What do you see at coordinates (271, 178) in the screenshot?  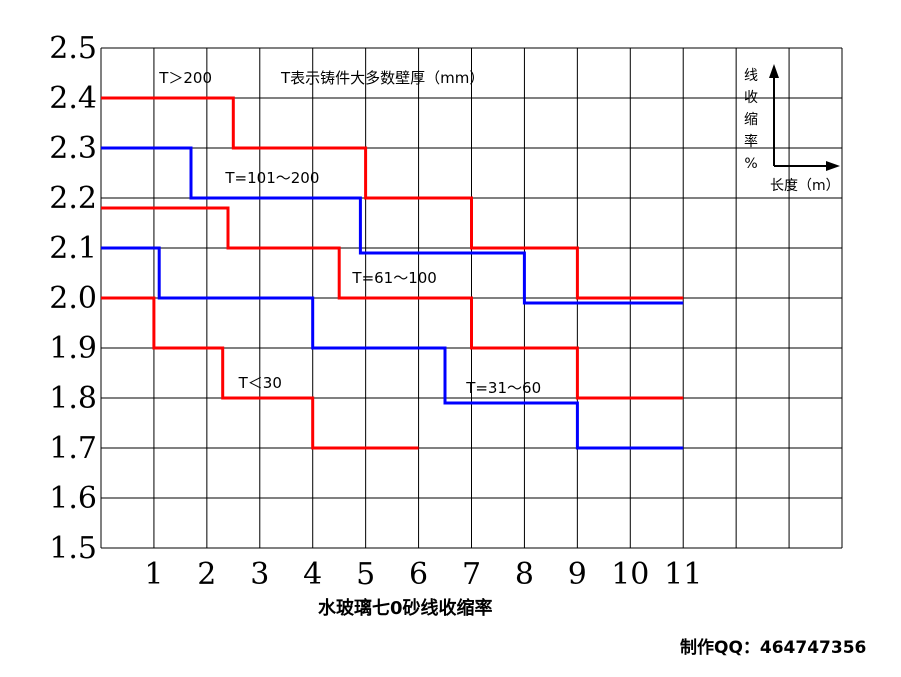 I see `annotation-label: T=101～200` at bounding box center [271, 178].